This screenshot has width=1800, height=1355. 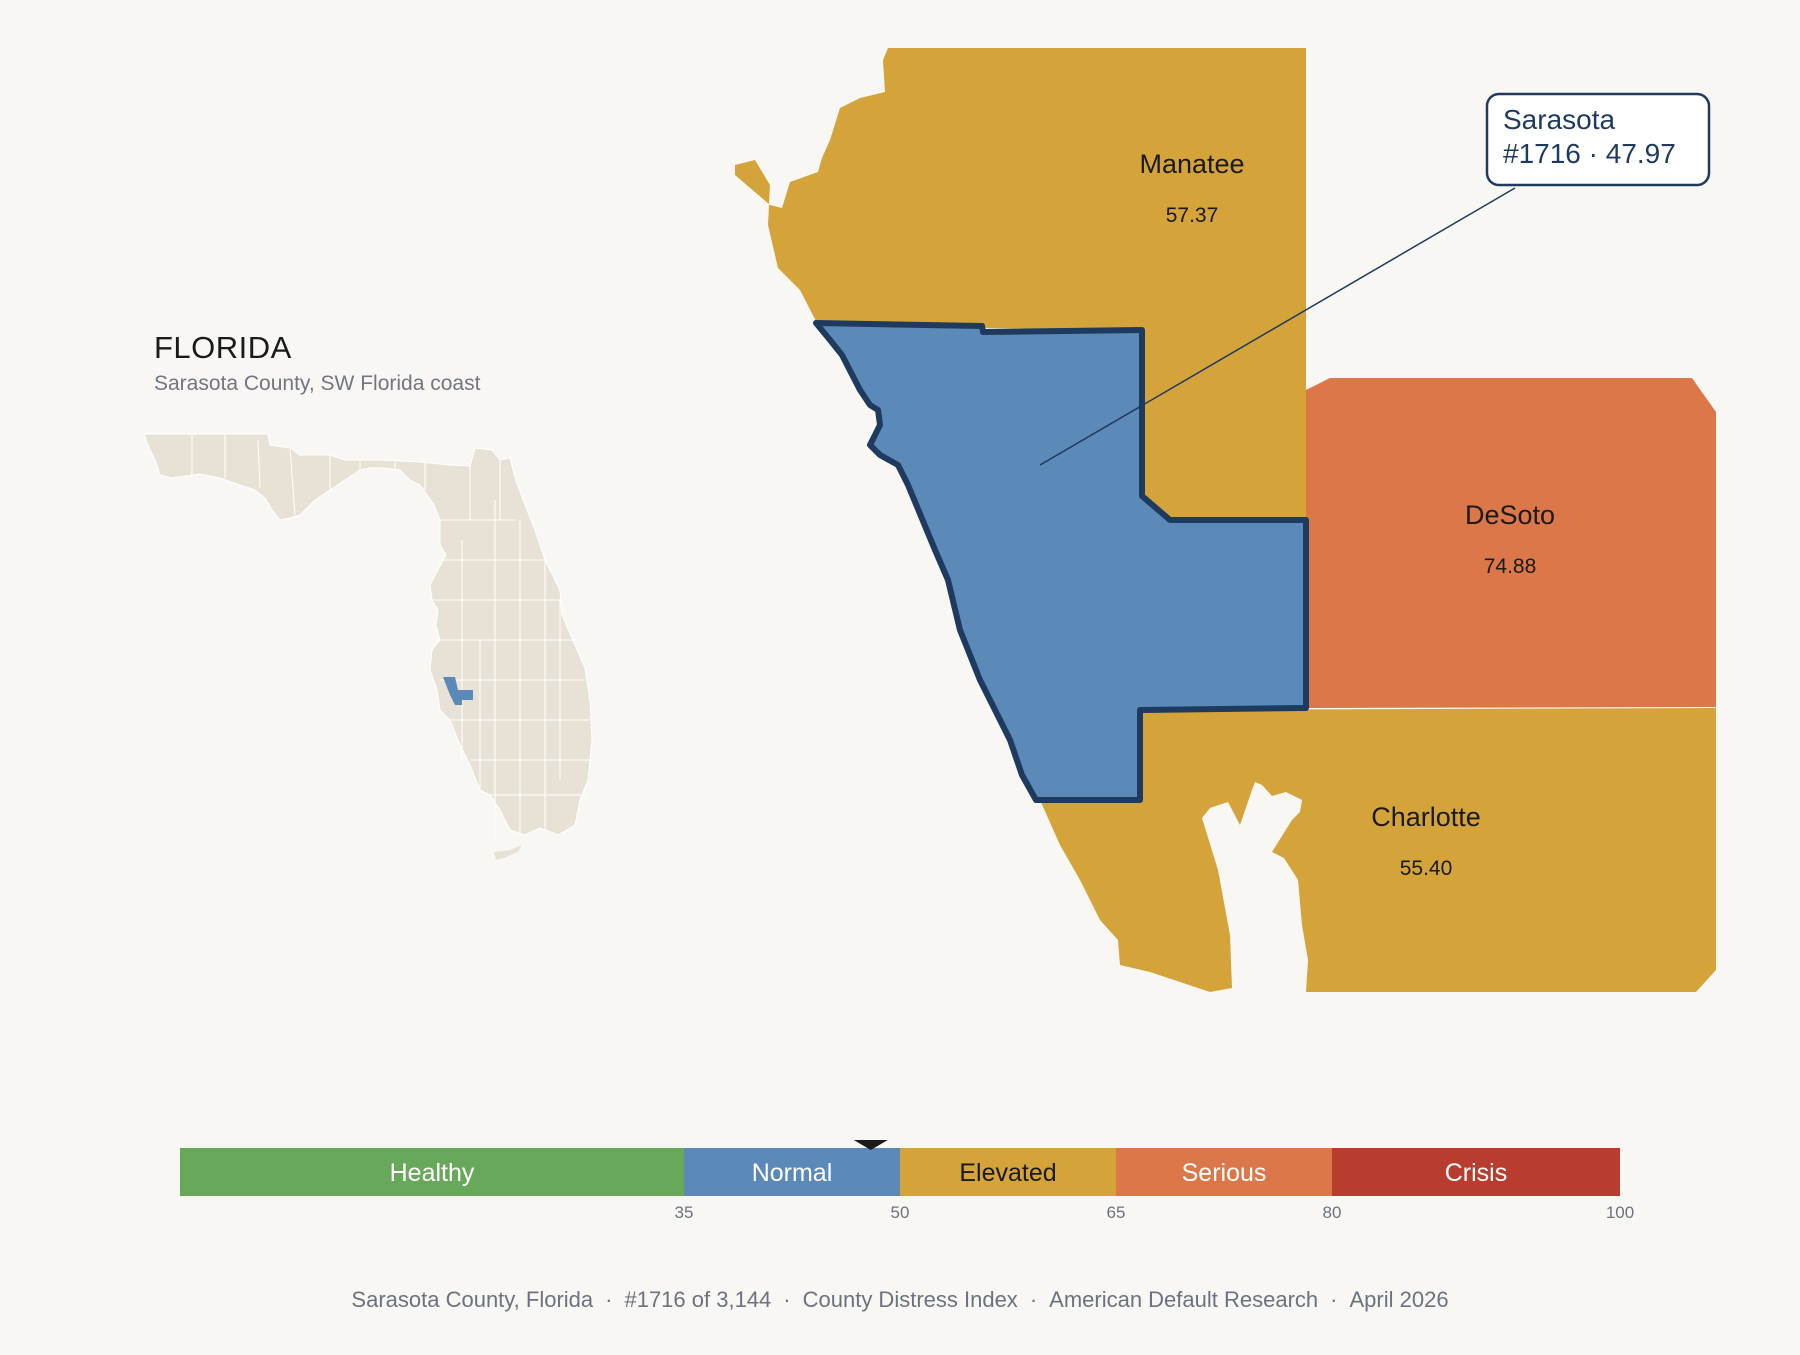 I want to click on florida-outline, so click(x=368, y=634).